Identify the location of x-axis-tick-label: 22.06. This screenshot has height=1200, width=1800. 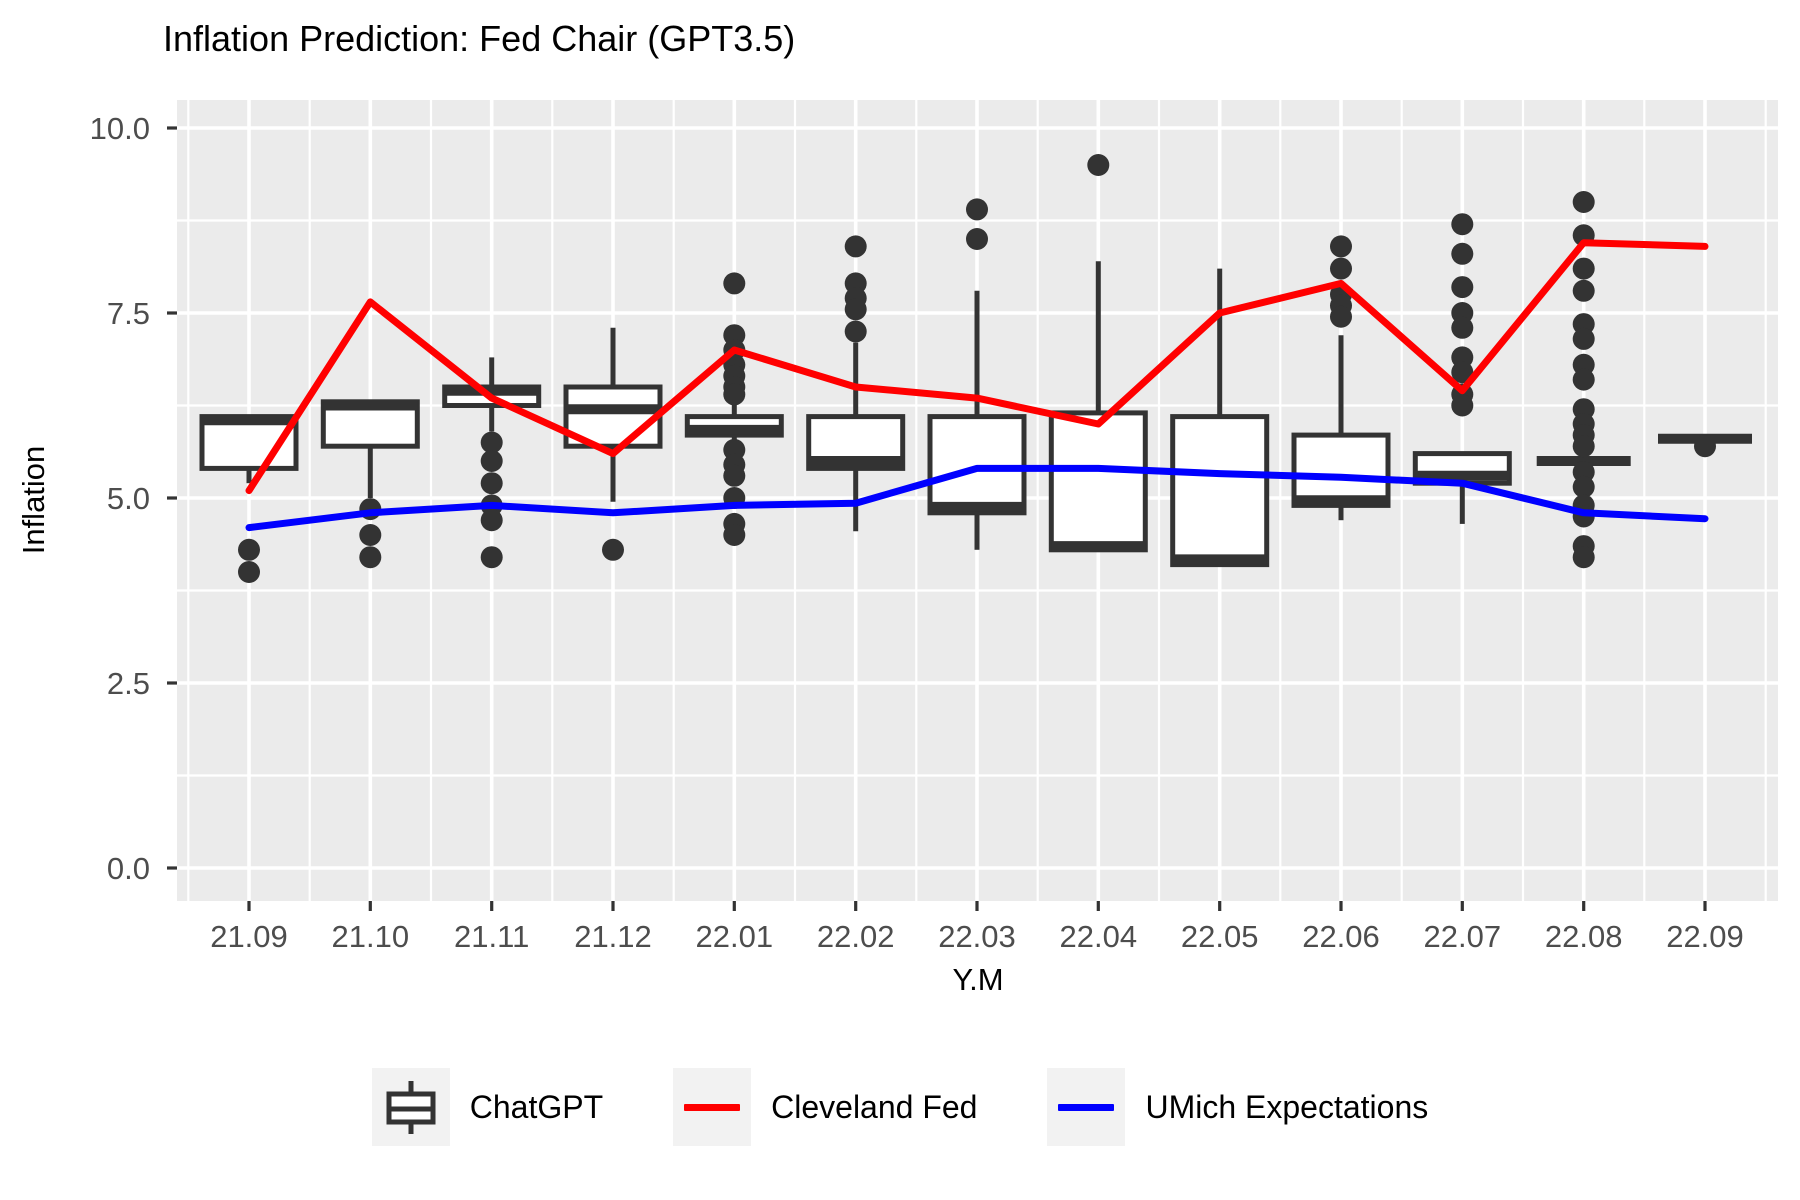
(1341, 936).